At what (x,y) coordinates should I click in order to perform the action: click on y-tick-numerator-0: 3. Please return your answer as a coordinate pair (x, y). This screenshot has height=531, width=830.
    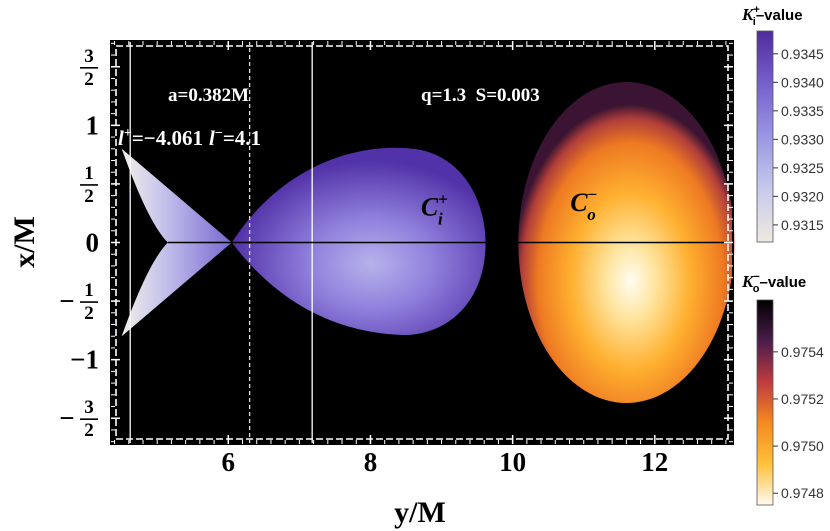
    Looking at the image, I should click on (89, 56).